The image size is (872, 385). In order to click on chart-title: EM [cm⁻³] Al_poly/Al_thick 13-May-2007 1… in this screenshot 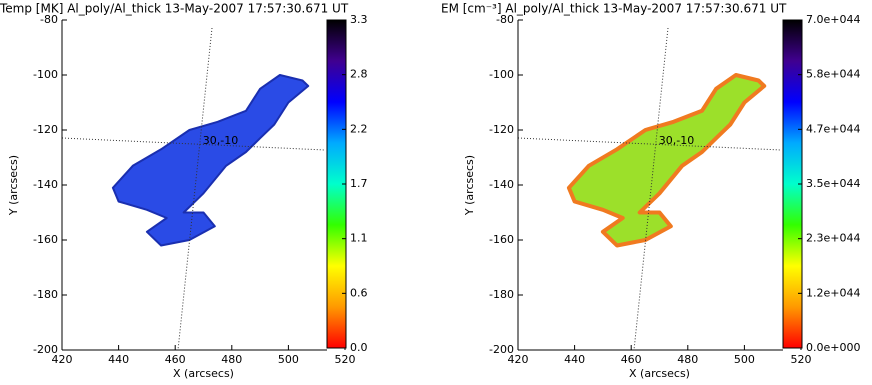, I will do `click(614, 9)`.